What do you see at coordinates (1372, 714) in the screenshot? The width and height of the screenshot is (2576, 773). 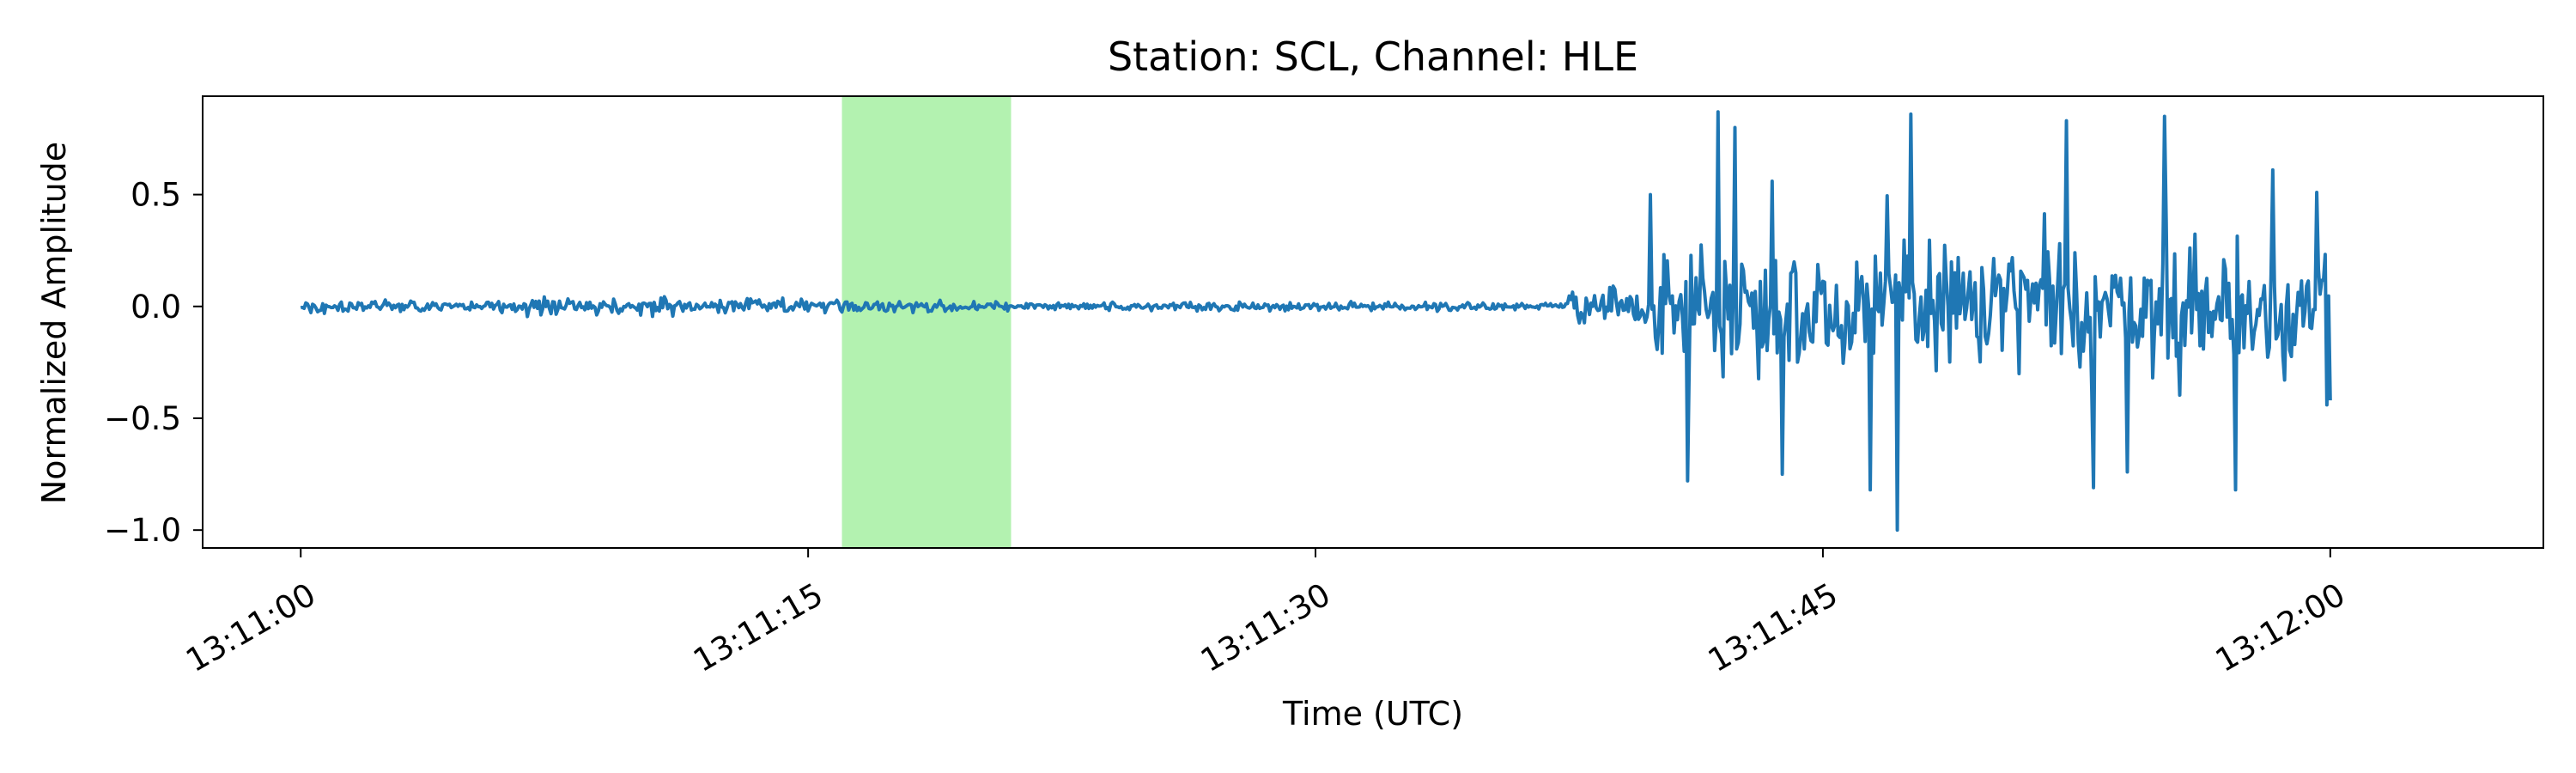 I see `x-axis-label: Time (UTC)` at bounding box center [1372, 714].